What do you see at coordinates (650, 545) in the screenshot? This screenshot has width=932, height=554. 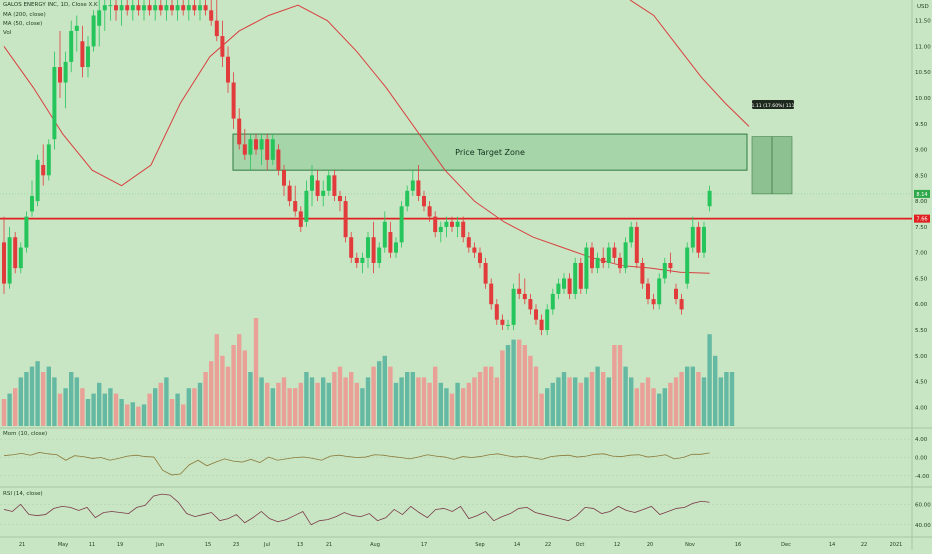 I see `x-tick-label: 20` at bounding box center [650, 545].